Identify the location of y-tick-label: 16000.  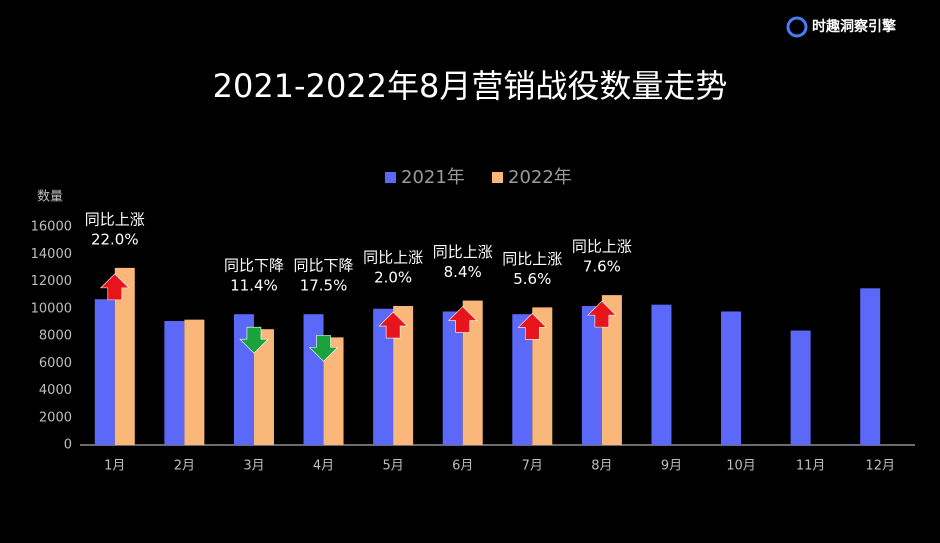
(51, 227).